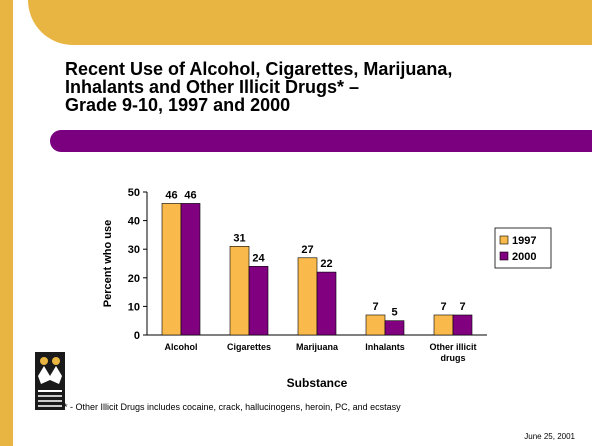  Describe the element at coordinates (504, 240) in the screenshot. I see `legend-swatch-1997` at that location.